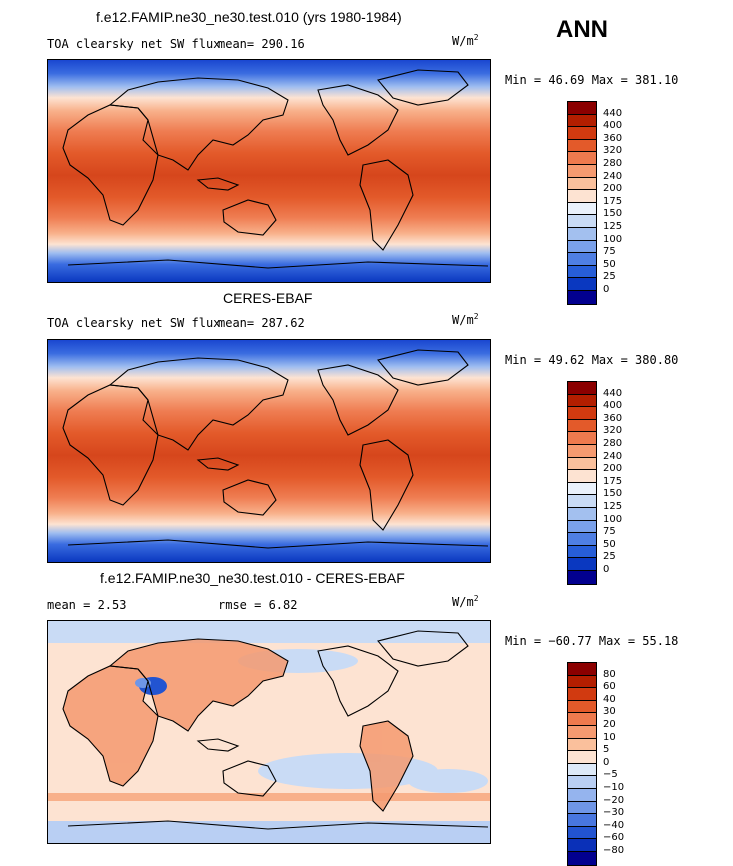  What do you see at coordinates (614, 838) in the screenshot?
I see `colorbar-tick-label: −60` at bounding box center [614, 838].